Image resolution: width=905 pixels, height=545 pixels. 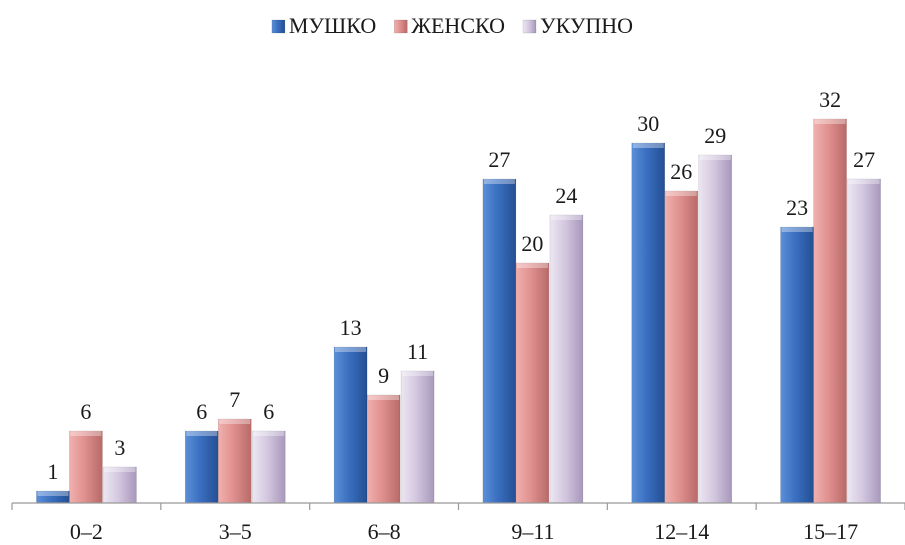 I want to click on legend: МУШКО ЖЕНСКО УКУПНО, so click(x=452, y=25).